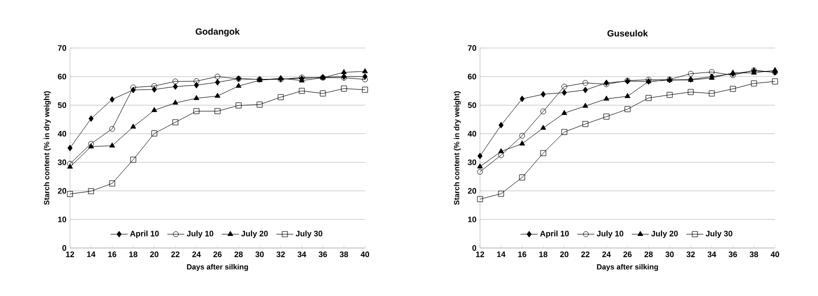 The width and height of the screenshot is (818, 296). I want to click on chart-title: Guseulok, so click(627, 33).